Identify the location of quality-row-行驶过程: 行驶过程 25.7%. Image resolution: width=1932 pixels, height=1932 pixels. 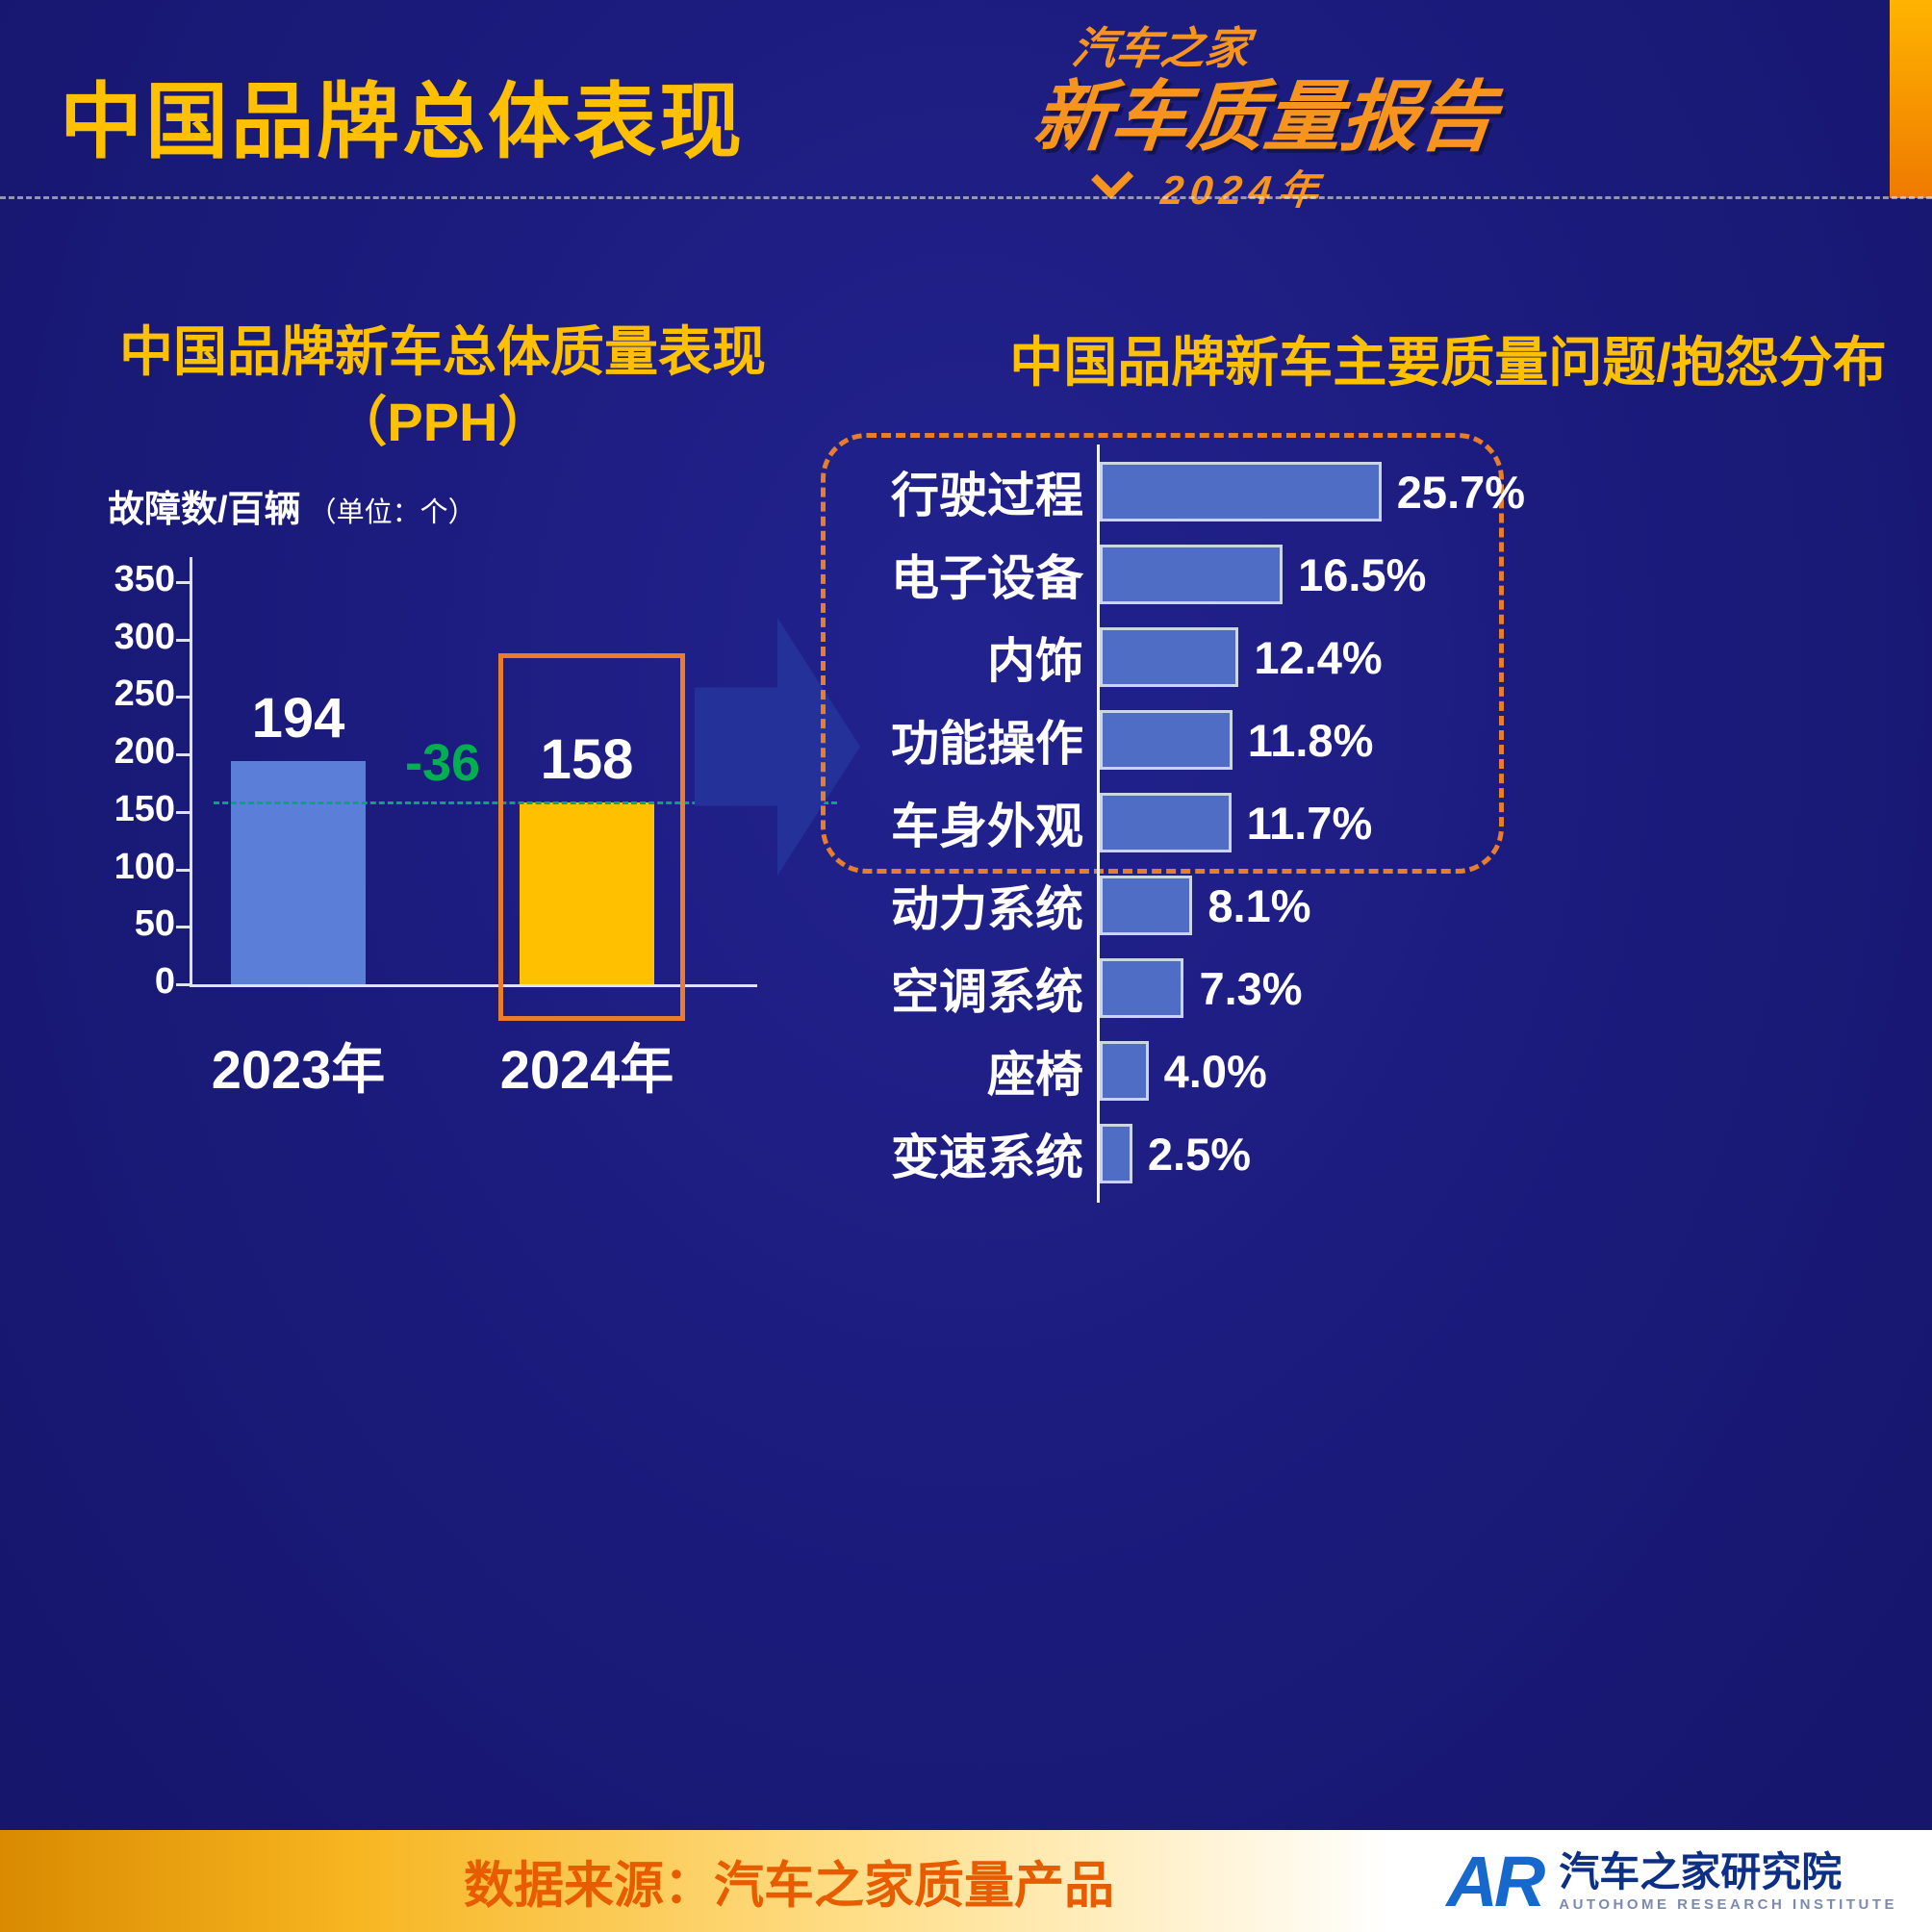
(1392, 491).